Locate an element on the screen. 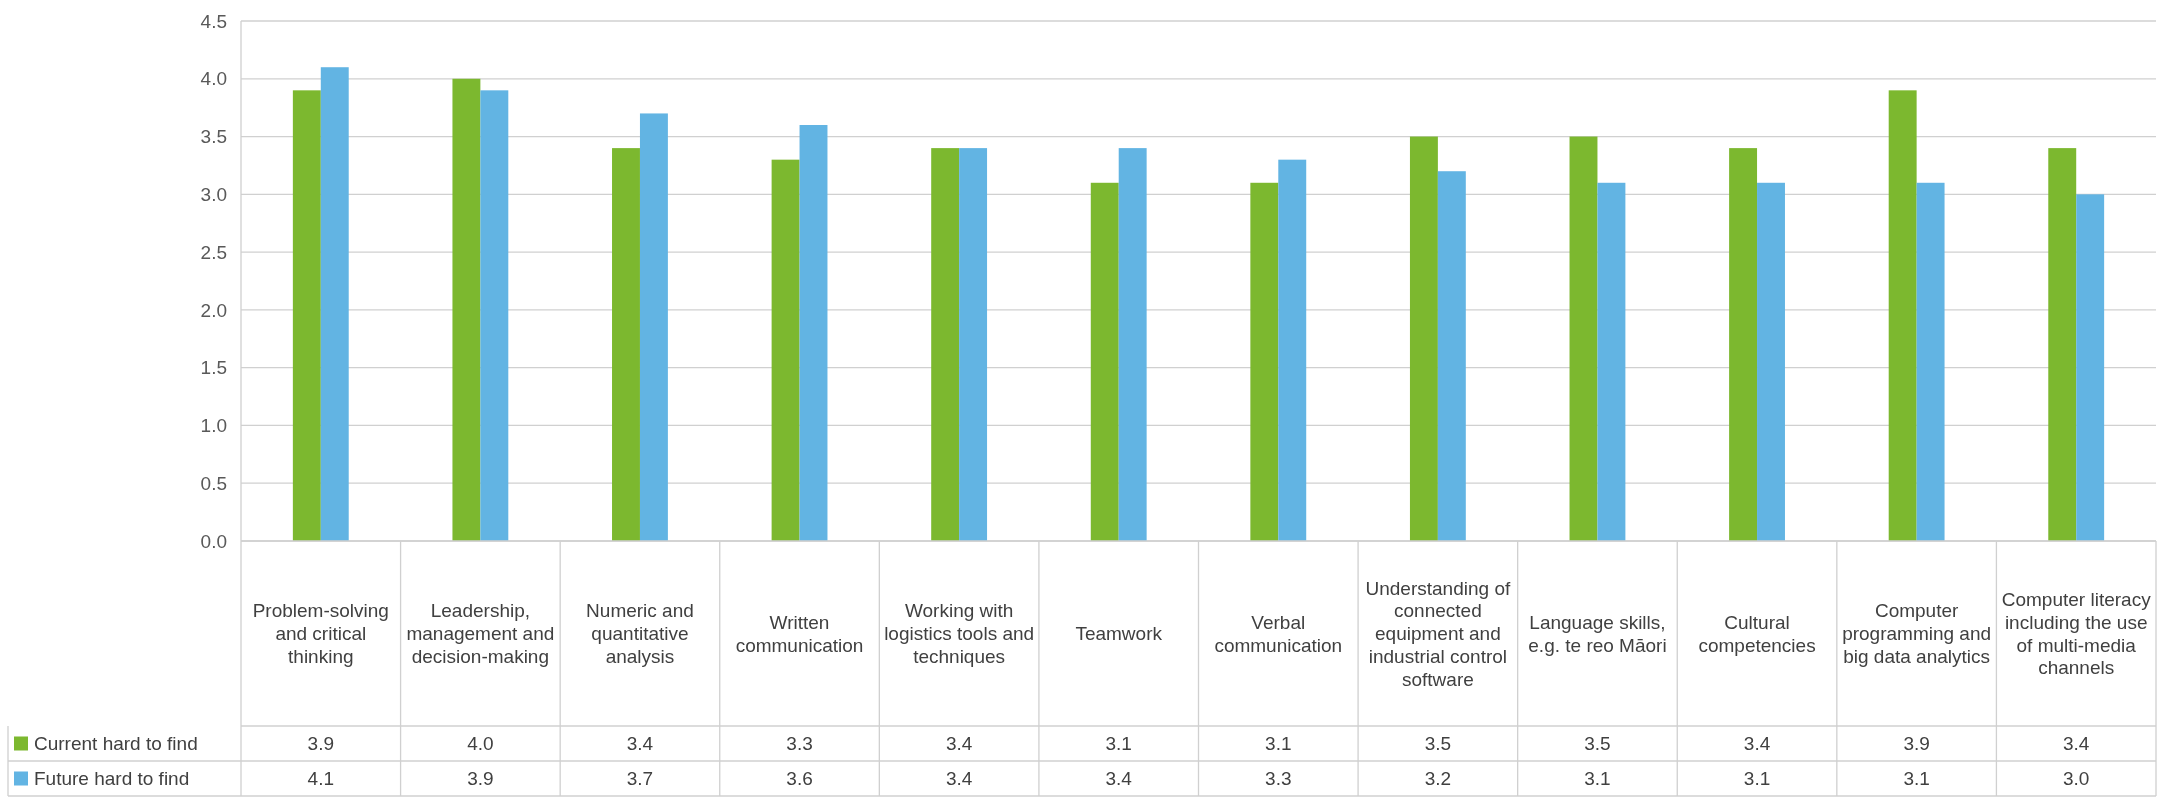 The width and height of the screenshot is (2160, 798). x-tick-label: Verbal communication is located at coordinates (1278, 633).